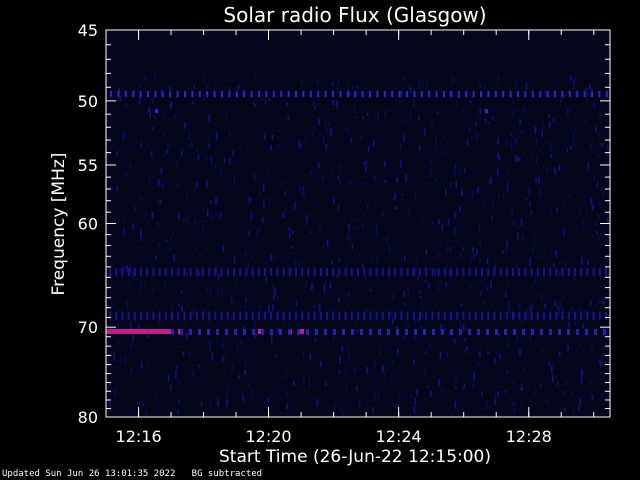 This screenshot has width=640, height=480. Describe the element at coordinates (227, 474) in the screenshot. I see `bg-note: BG subtracted` at that location.